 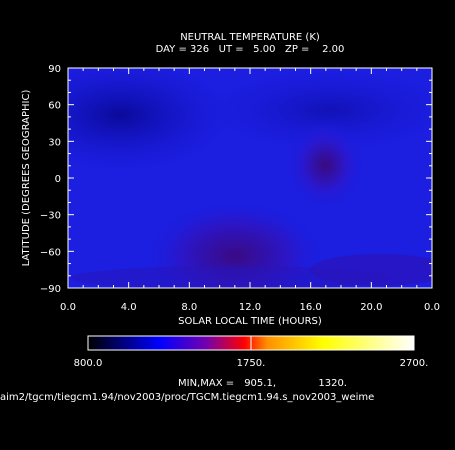 I want to click on x-tick-label: 12.0, so click(x=250, y=307).